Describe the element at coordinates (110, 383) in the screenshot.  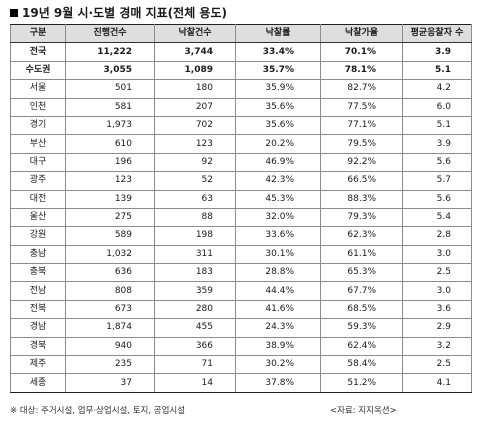
I see `value-cell: 37` at that location.